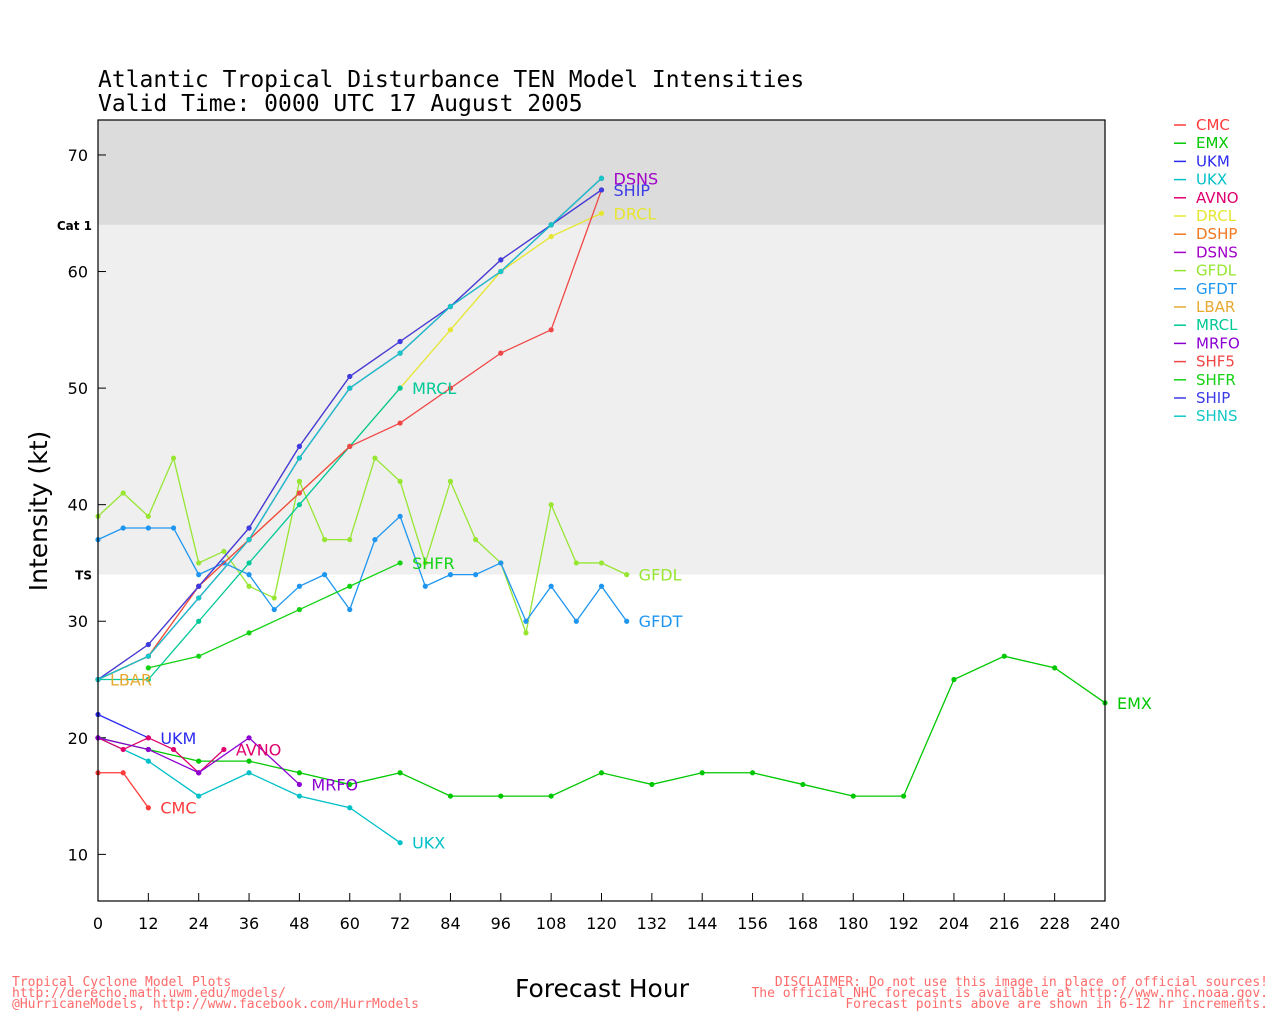 This screenshot has width=1280, height=1024. I want to click on legend-item: DSNS, so click(1206, 252).